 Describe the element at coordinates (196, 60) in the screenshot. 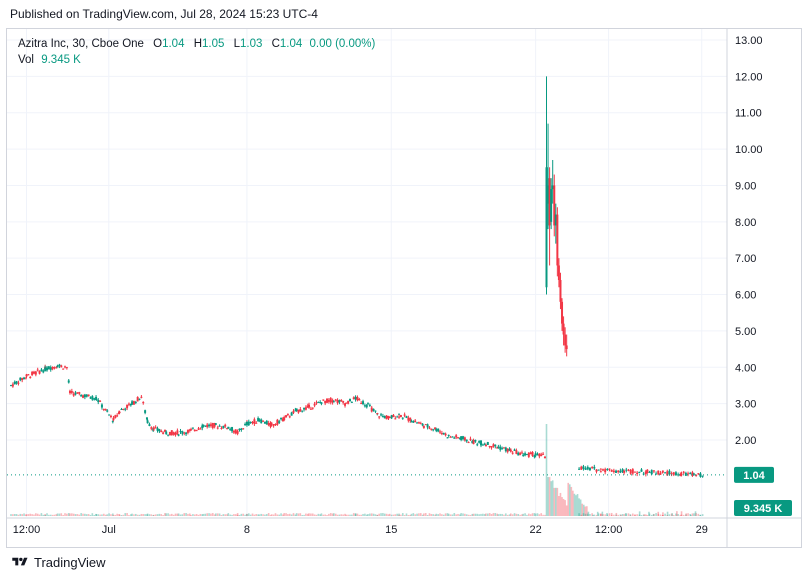

I see `legend-row-volume: Vol 9.345 K` at that location.